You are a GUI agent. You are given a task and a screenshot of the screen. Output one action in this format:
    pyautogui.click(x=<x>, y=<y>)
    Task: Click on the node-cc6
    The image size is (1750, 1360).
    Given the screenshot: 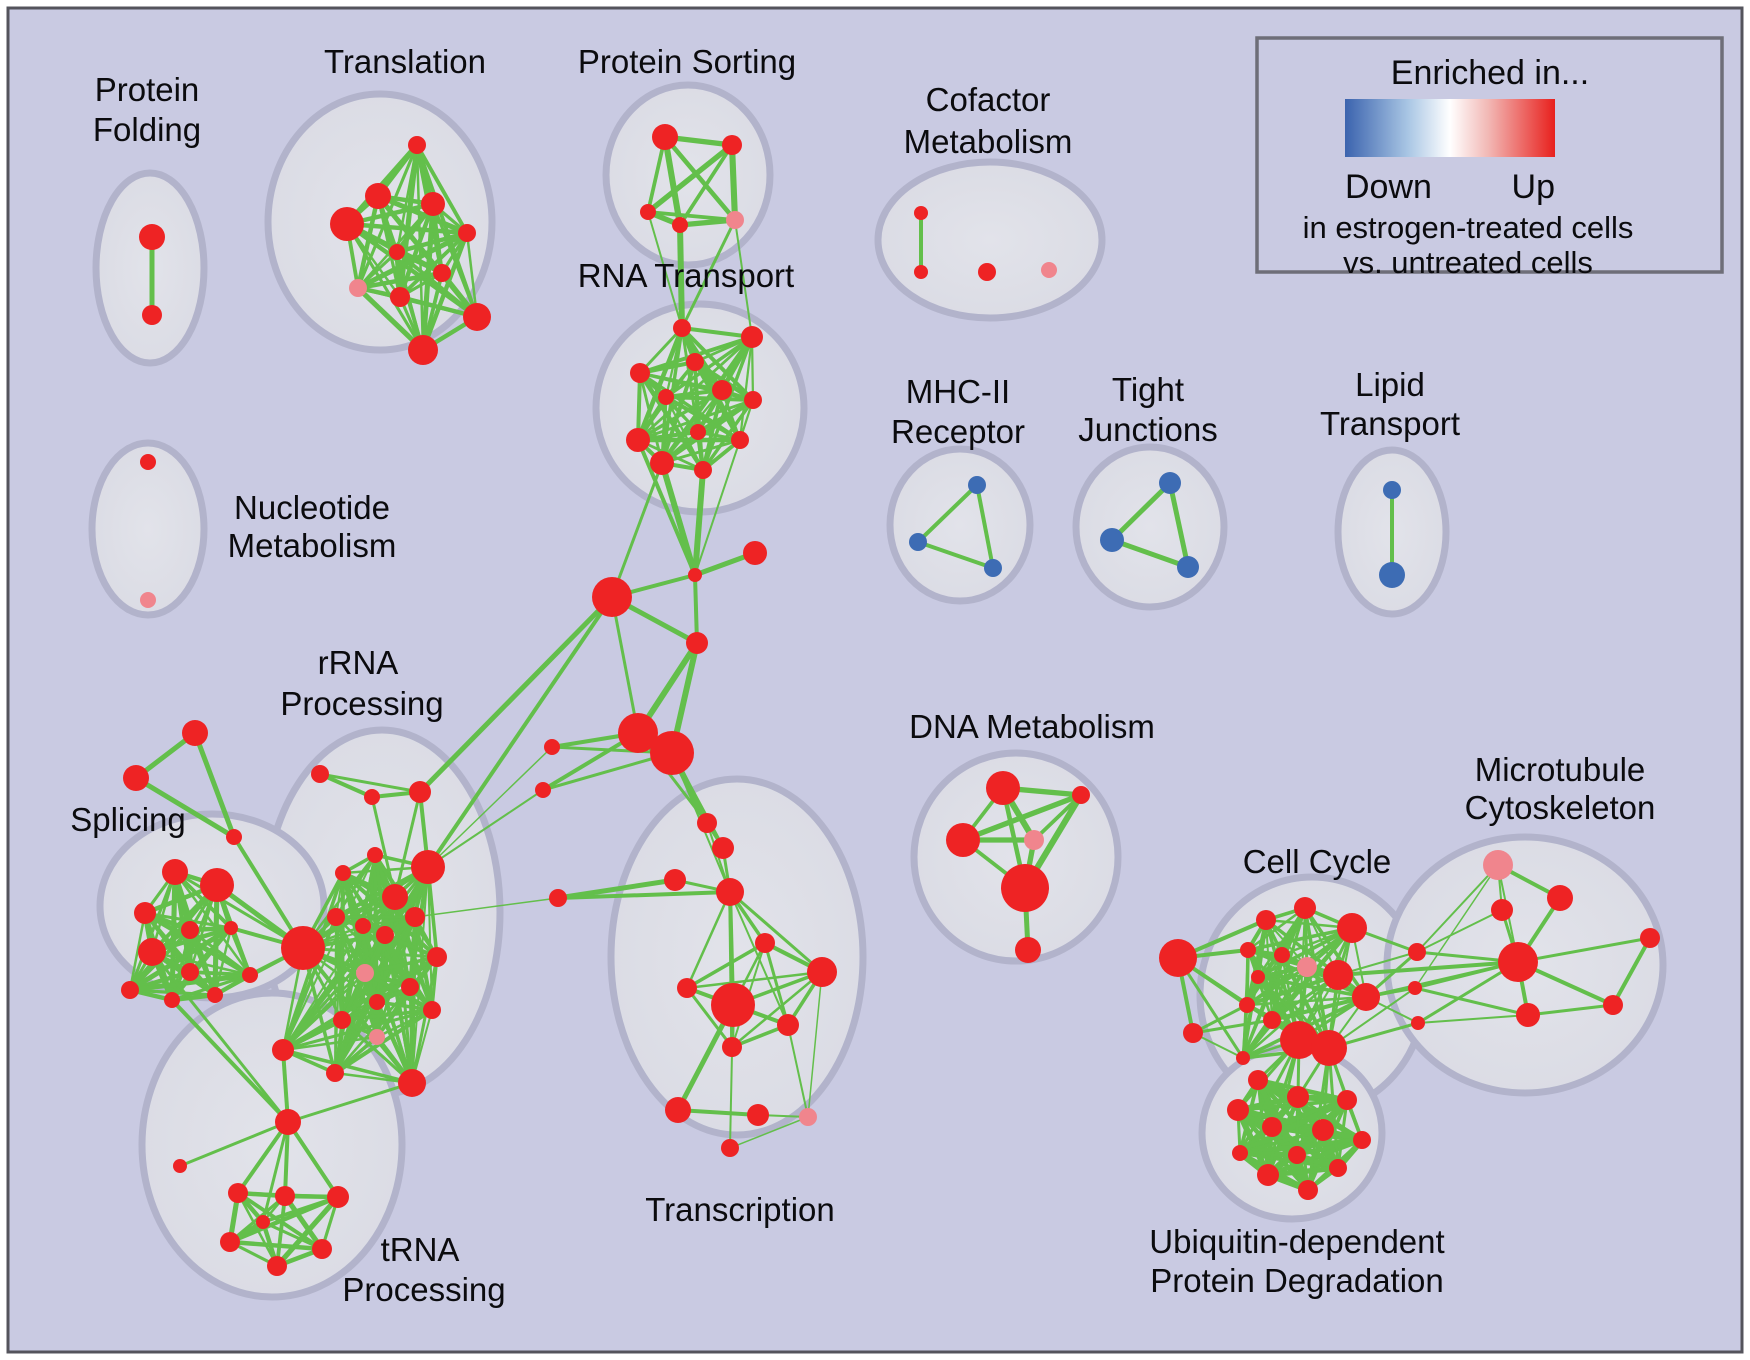 What is the action you would take?
    pyautogui.click(x=1248, y=950)
    